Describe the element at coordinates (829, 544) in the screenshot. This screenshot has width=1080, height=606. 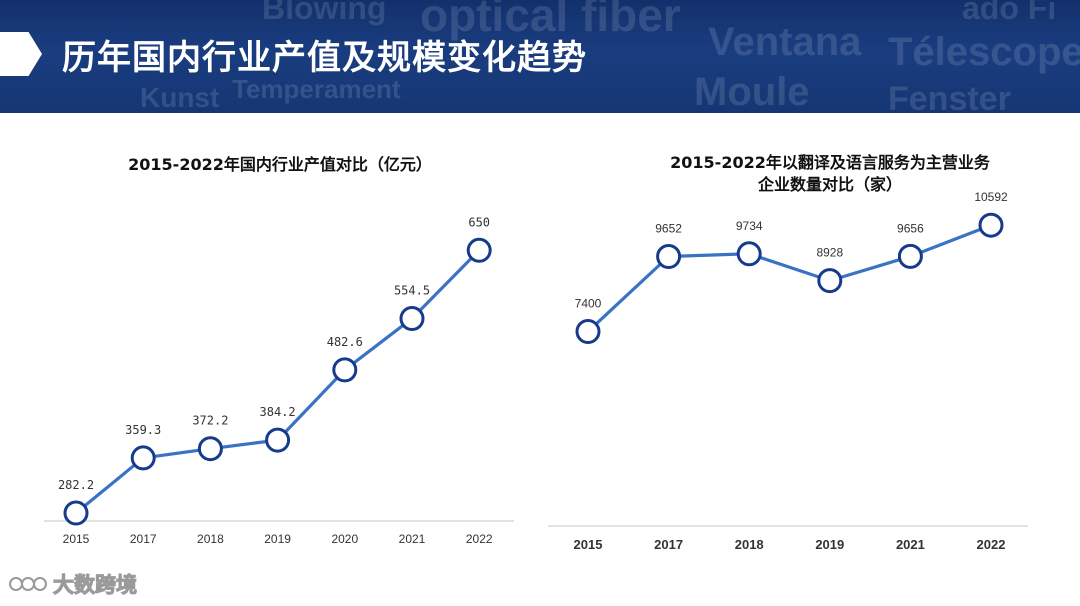
I see `chart2-tick-2019: 2019` at that location.